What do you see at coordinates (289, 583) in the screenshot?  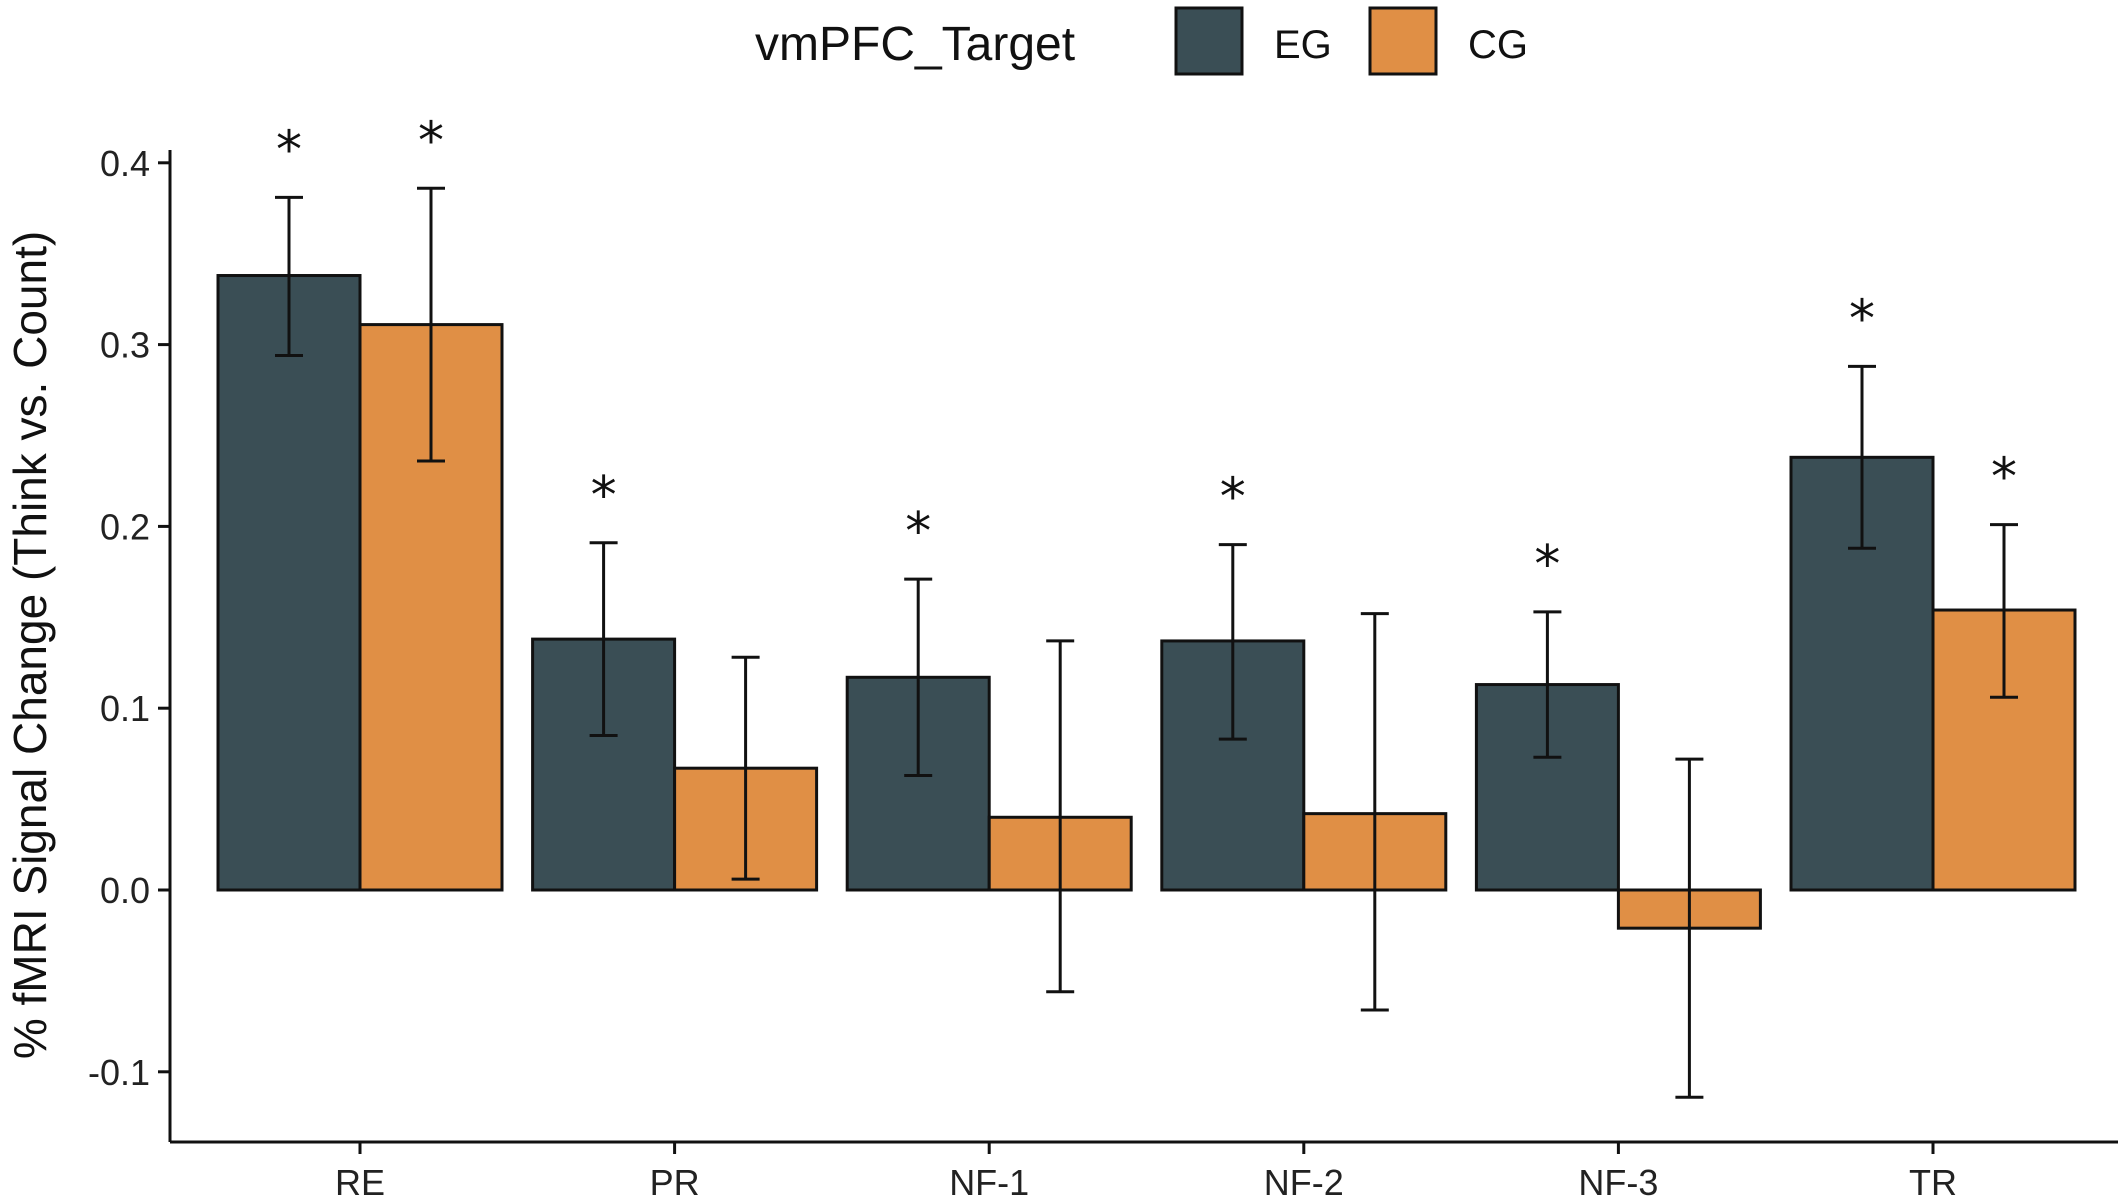 I see `bar-eg` at bounding box center [289, 583].